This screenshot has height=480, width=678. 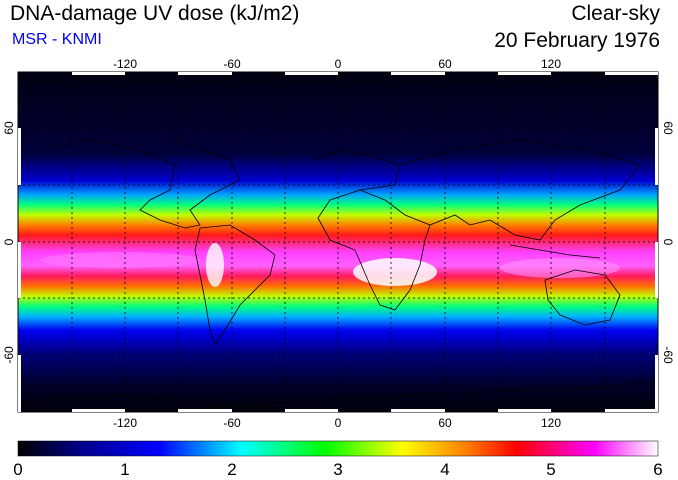 I want to click on data-source: MSR - KNMI, so click(x=57, y=39).